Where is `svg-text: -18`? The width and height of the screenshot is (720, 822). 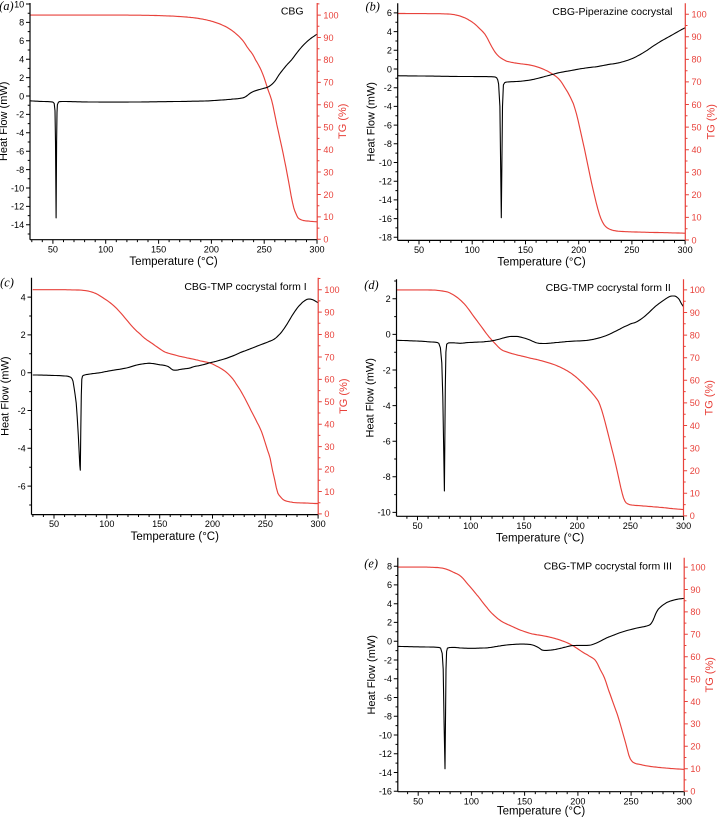
svg-text: -18 is located at coordinates (385, 238).